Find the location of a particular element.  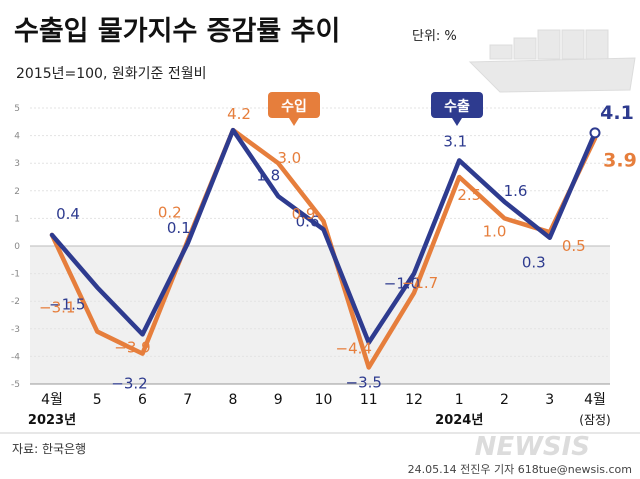

y-tick-label: 5 is located at coordinates (17, 109).